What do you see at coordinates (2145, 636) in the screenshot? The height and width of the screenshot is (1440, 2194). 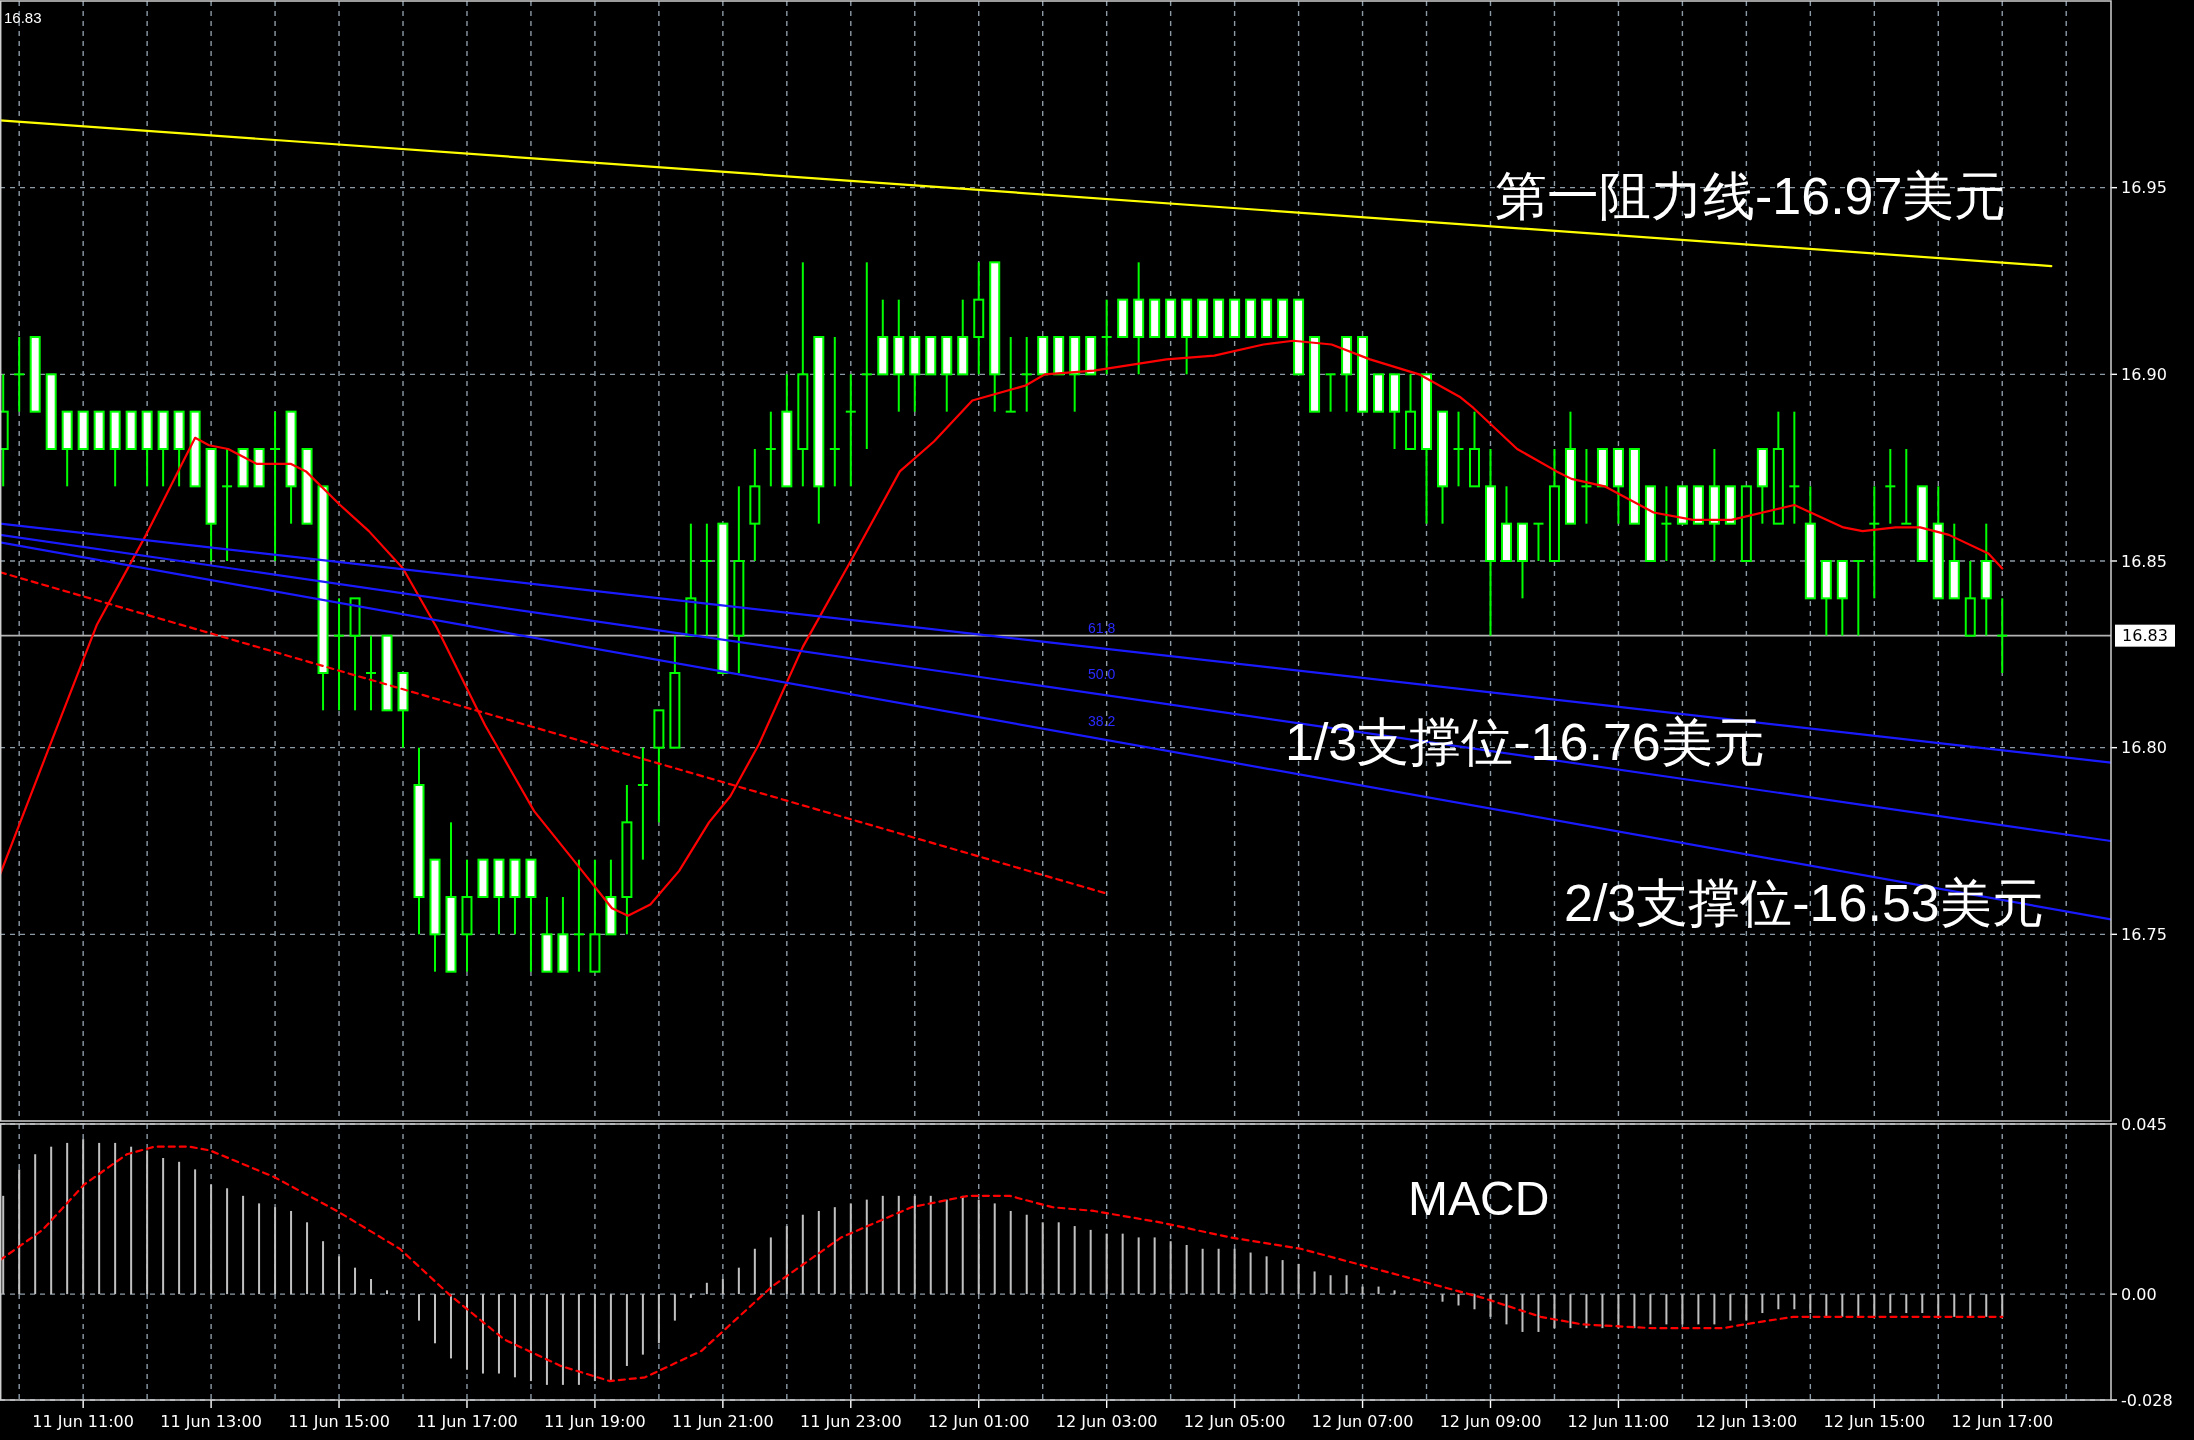 I see `ref-line-label: 16.83` at bounding box center [2145, 636].